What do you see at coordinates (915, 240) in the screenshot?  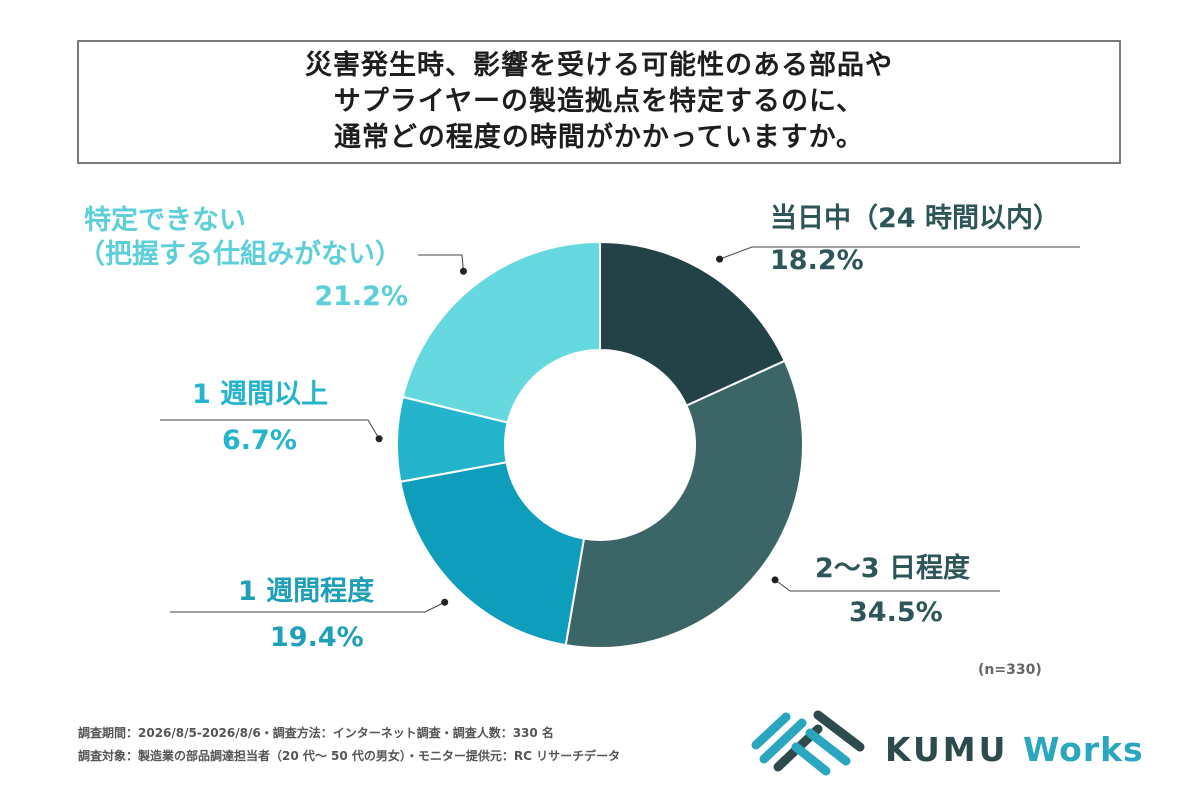 I see `slice-label-same-day: 当日中（24 時間以内） 18.2%` at bounding box center [915, 240].